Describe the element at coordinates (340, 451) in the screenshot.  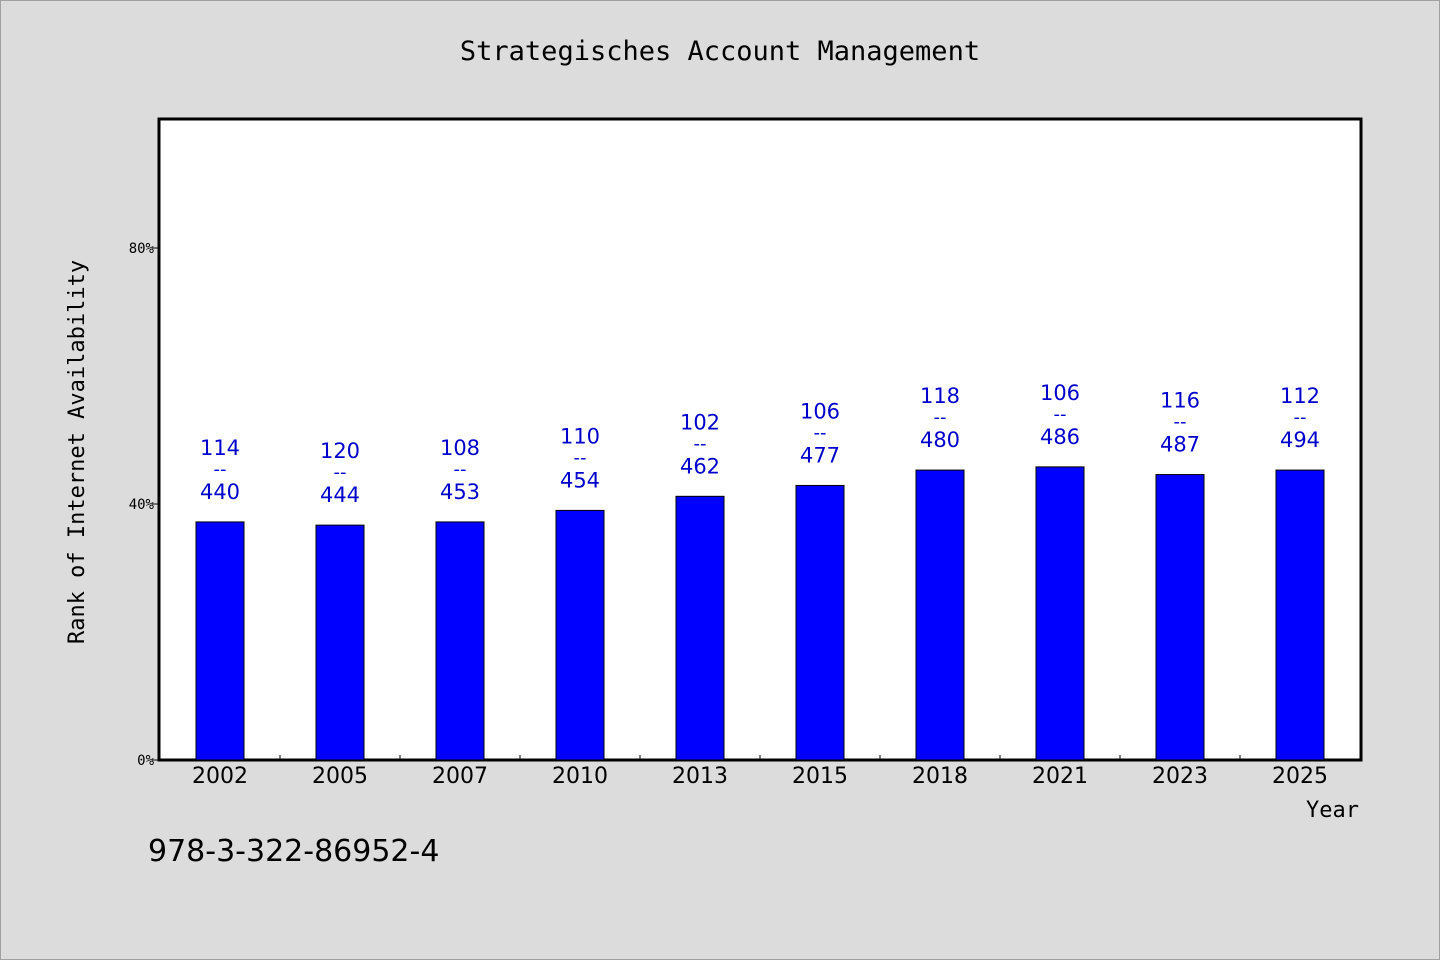
I see `bar-label-top: 120` at that location.